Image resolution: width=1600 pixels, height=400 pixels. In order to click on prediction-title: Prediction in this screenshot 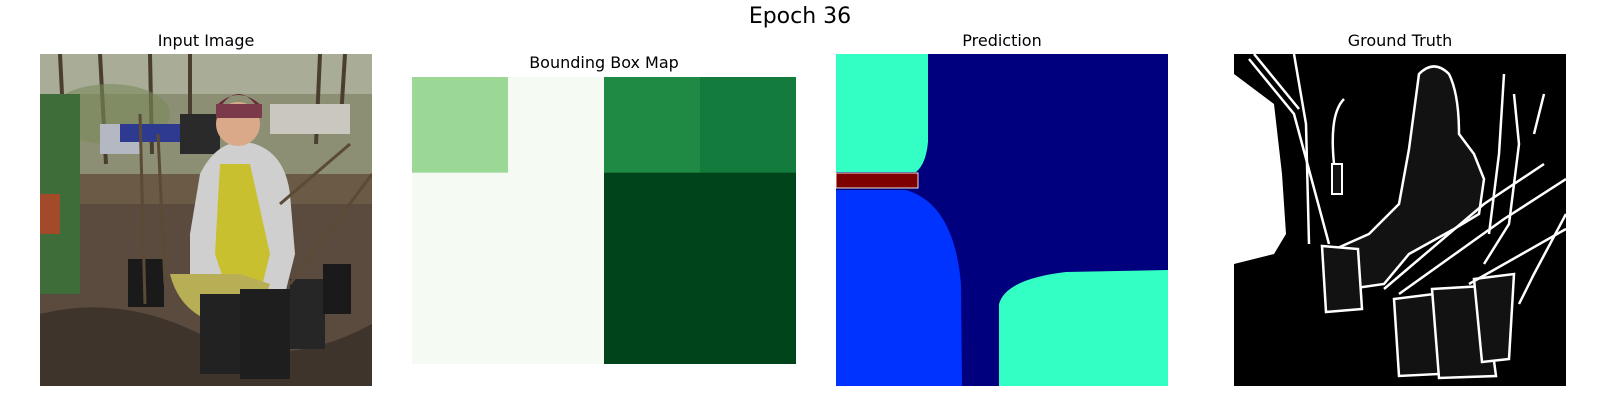, I will do `click(1002, 40)`.